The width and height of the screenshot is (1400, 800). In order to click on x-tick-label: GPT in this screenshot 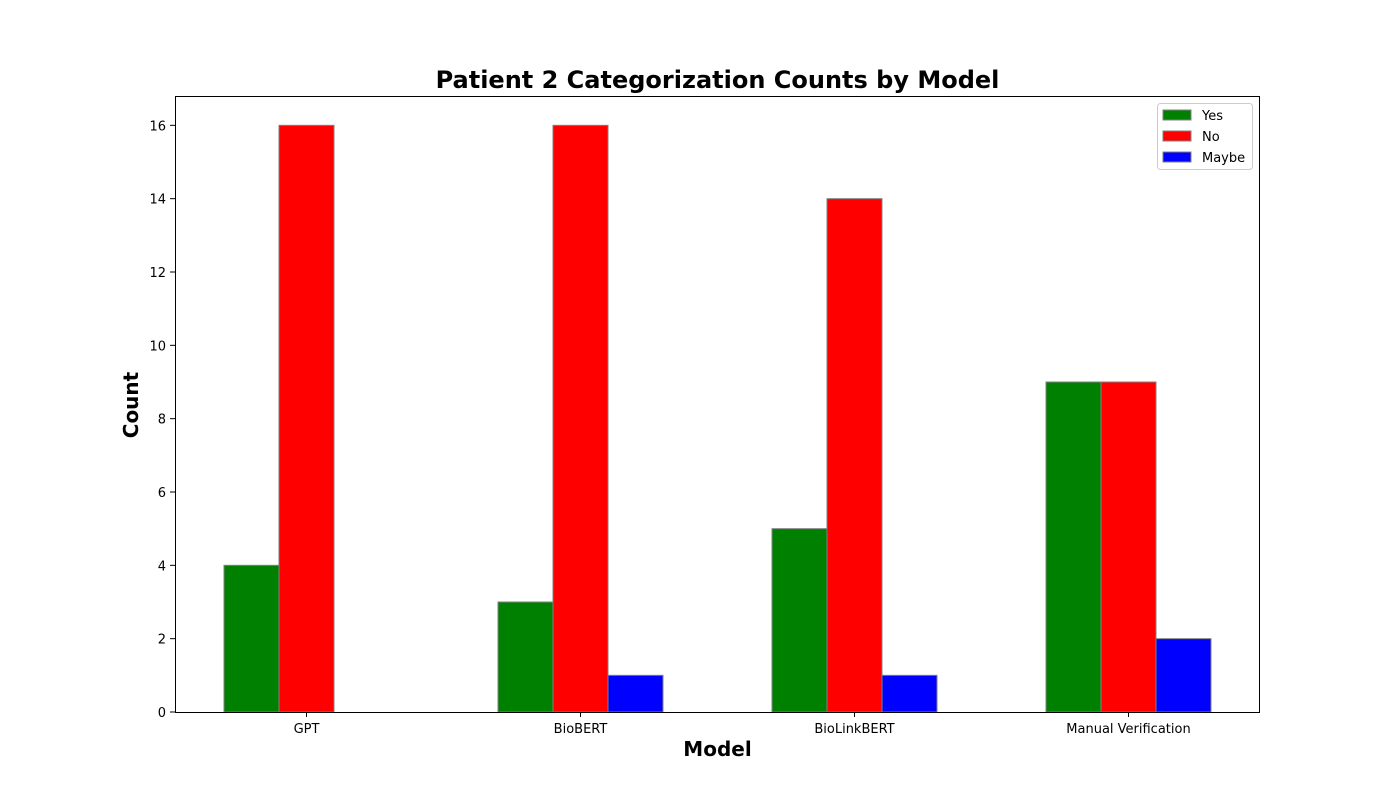, I will do `click(307, 729)`.